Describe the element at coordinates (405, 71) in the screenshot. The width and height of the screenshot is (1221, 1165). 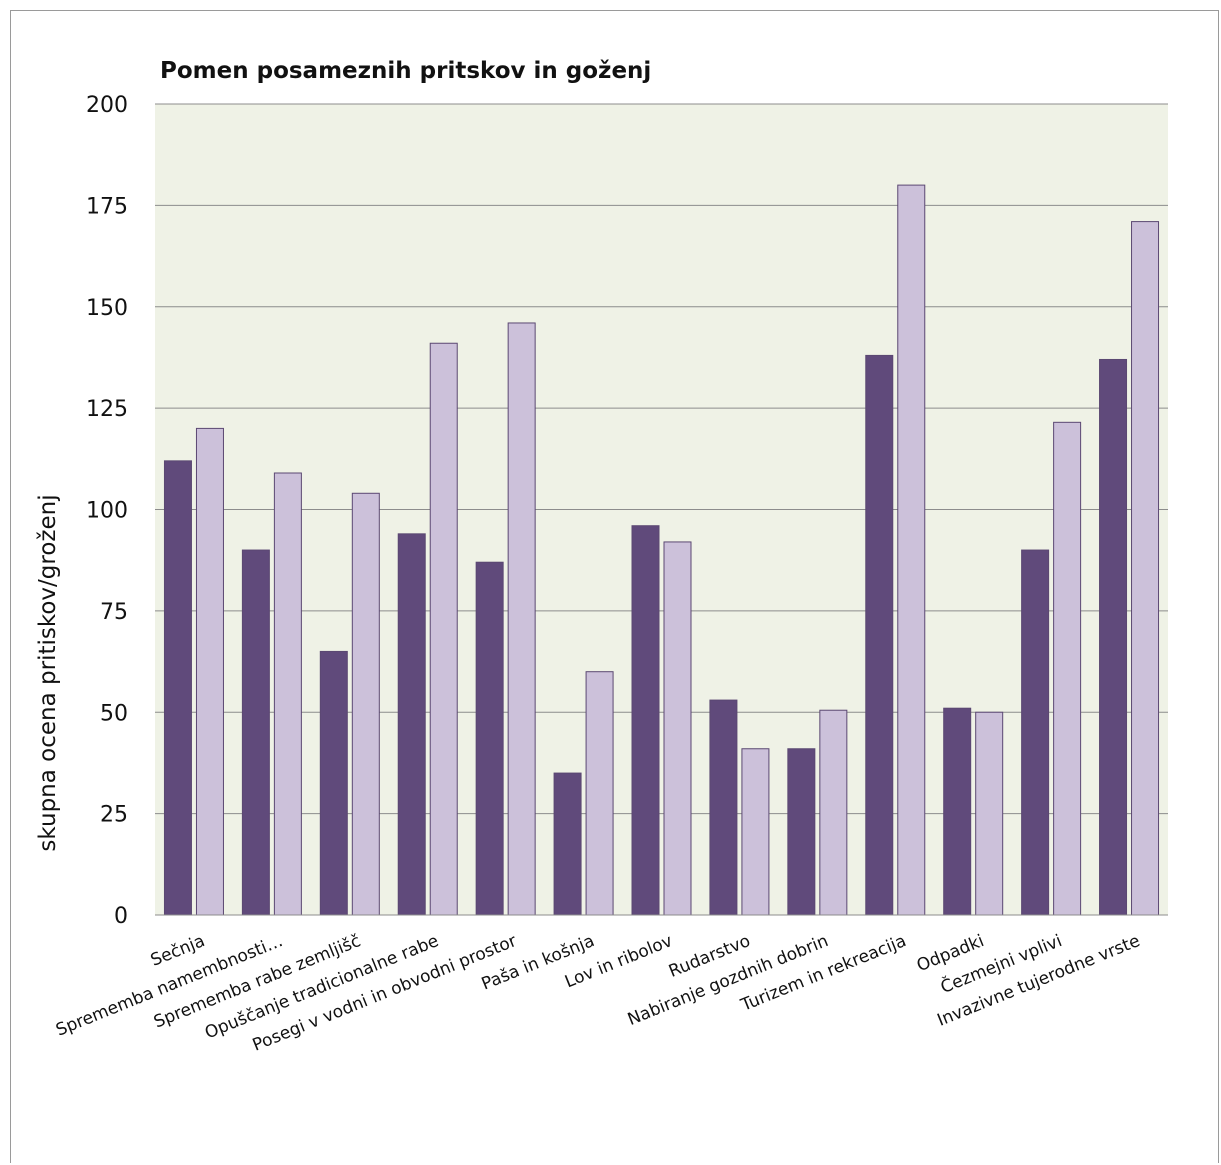
I see `chart-title: Pomen posameznih pritskov in goženj` at that location.